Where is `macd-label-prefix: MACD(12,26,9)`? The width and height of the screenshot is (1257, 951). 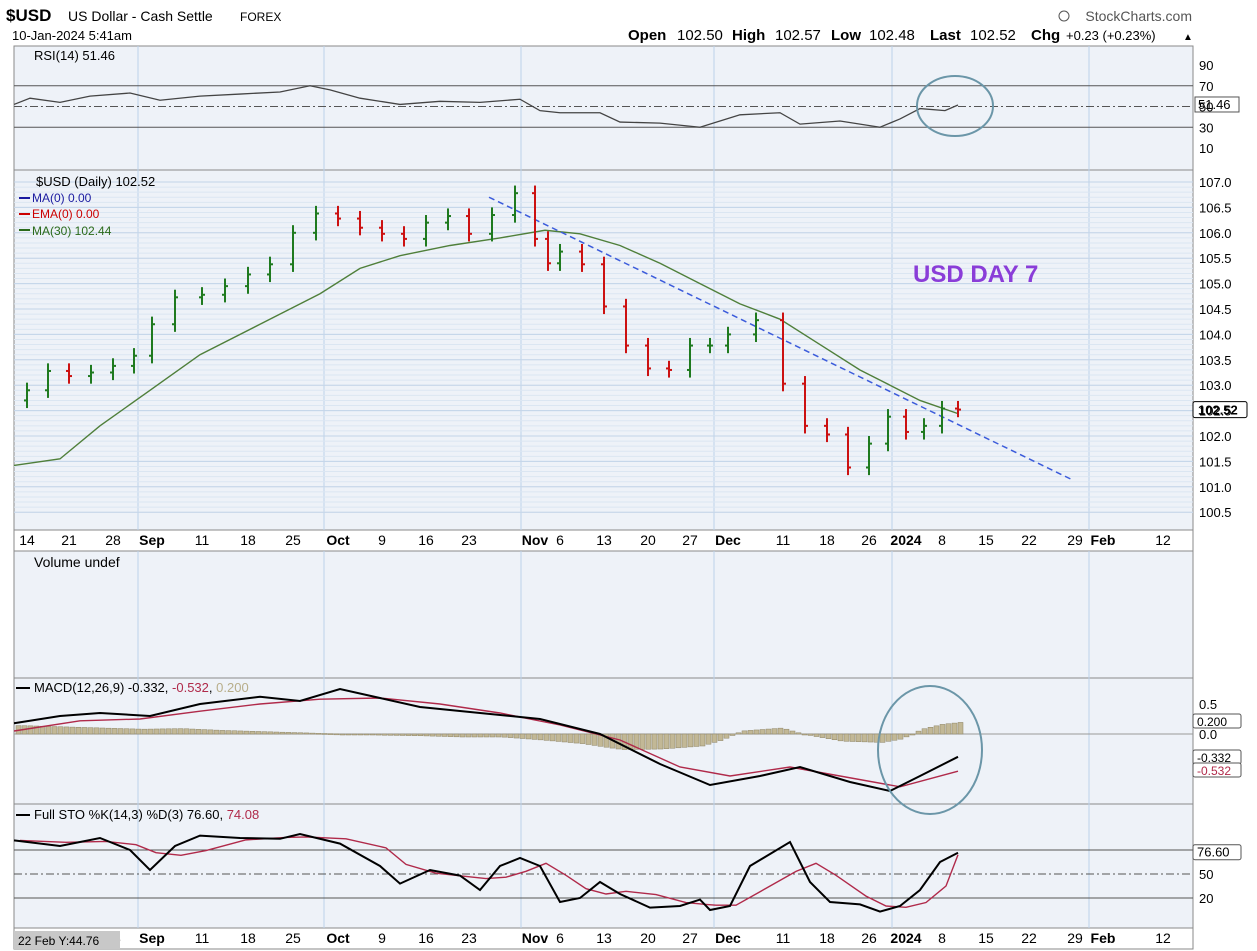
macd-label-prefix: MACD(12,26,9) is located at coordinates (81, 687).